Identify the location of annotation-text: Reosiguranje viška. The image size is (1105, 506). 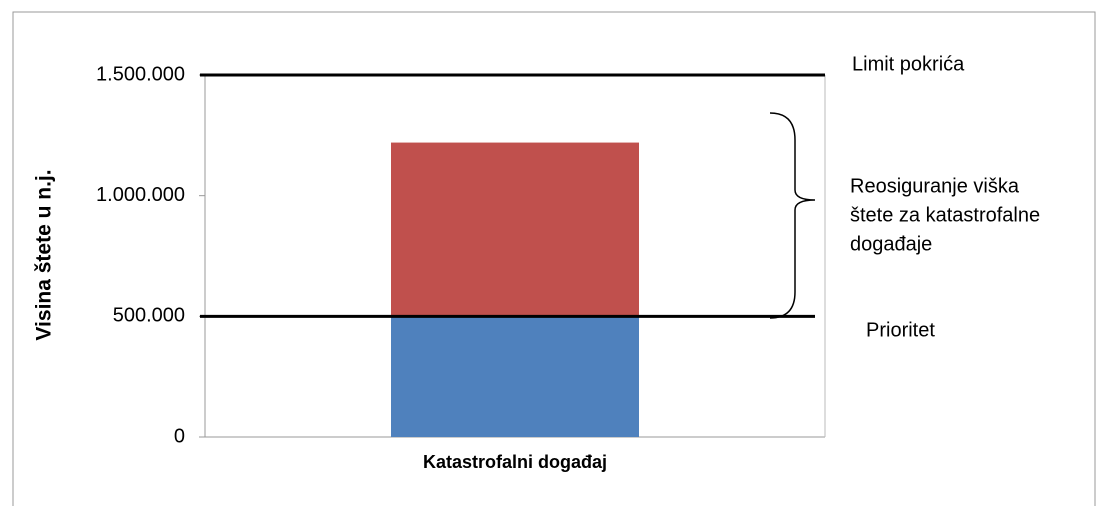
(935, 186).